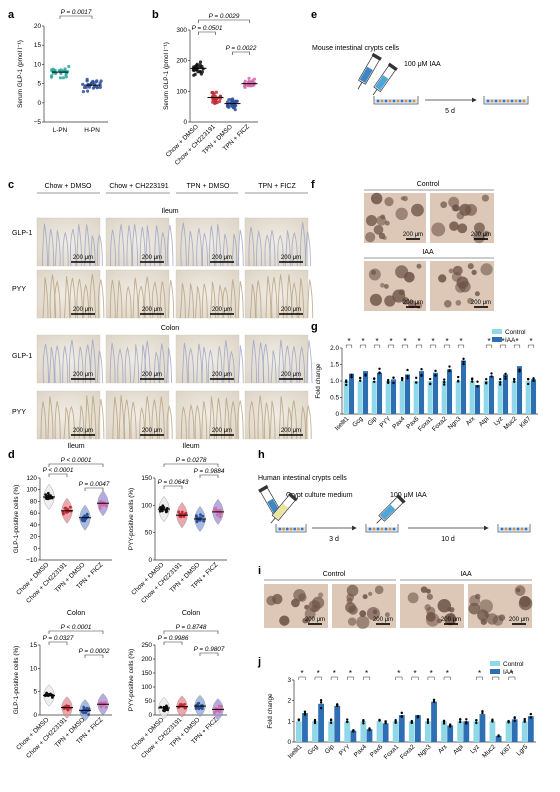 The image size is (560, 792). What do you see at coordinates (428, 184) in the screenshot?
I see `f-control-label: Control` at bounding box center [428, 184].